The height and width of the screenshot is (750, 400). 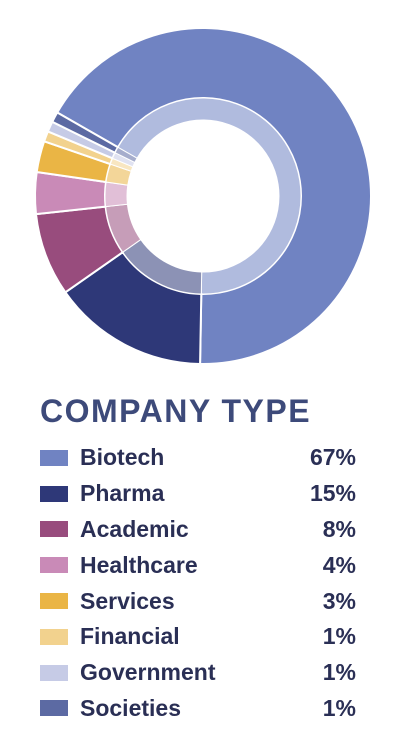 What do you see at coordinates (198, 601) in the screenshot?
I see `legend-item-services: Services 3%` at bounding box center [198, 601].